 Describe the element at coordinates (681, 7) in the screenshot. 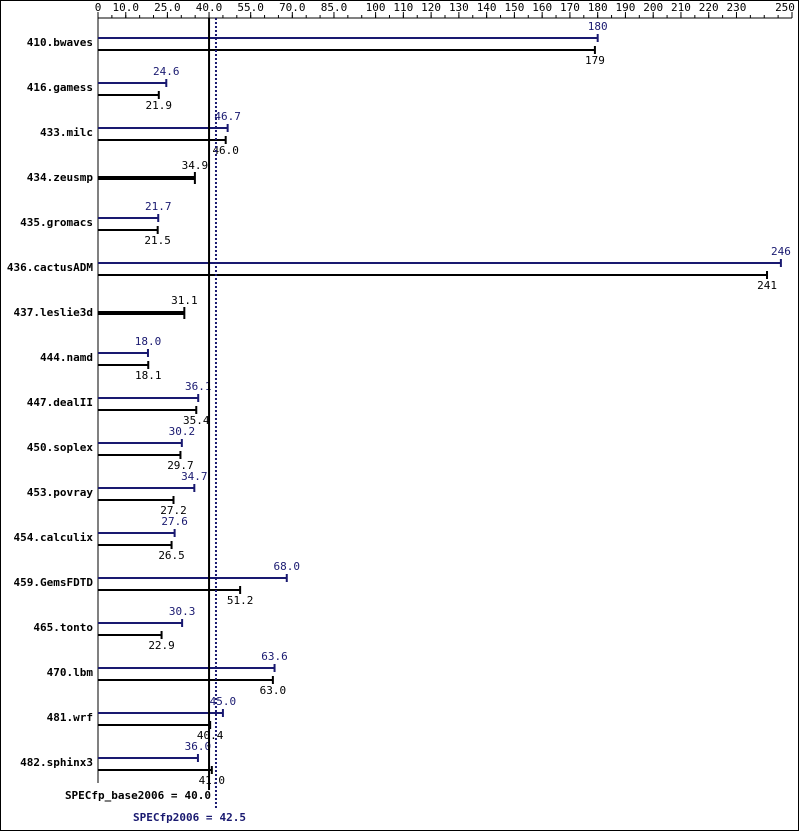

I see `x-tick-label: 210` at that location.